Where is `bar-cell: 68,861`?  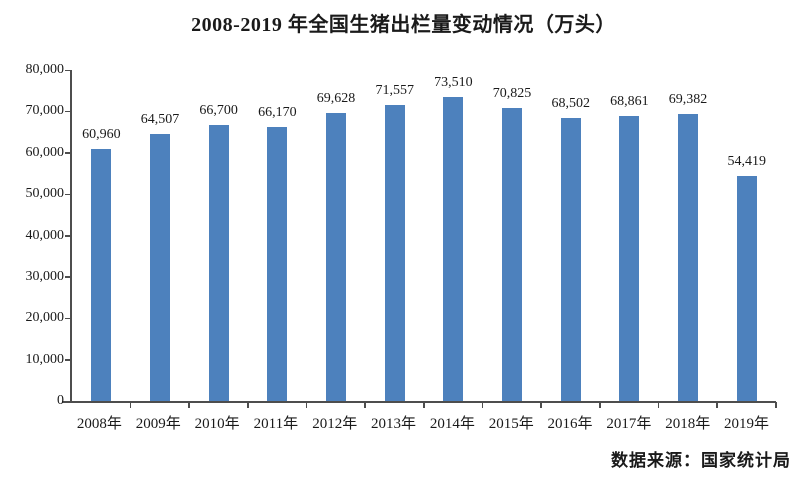
bar-cell: 68,861 is located at coordinates (629, 235).